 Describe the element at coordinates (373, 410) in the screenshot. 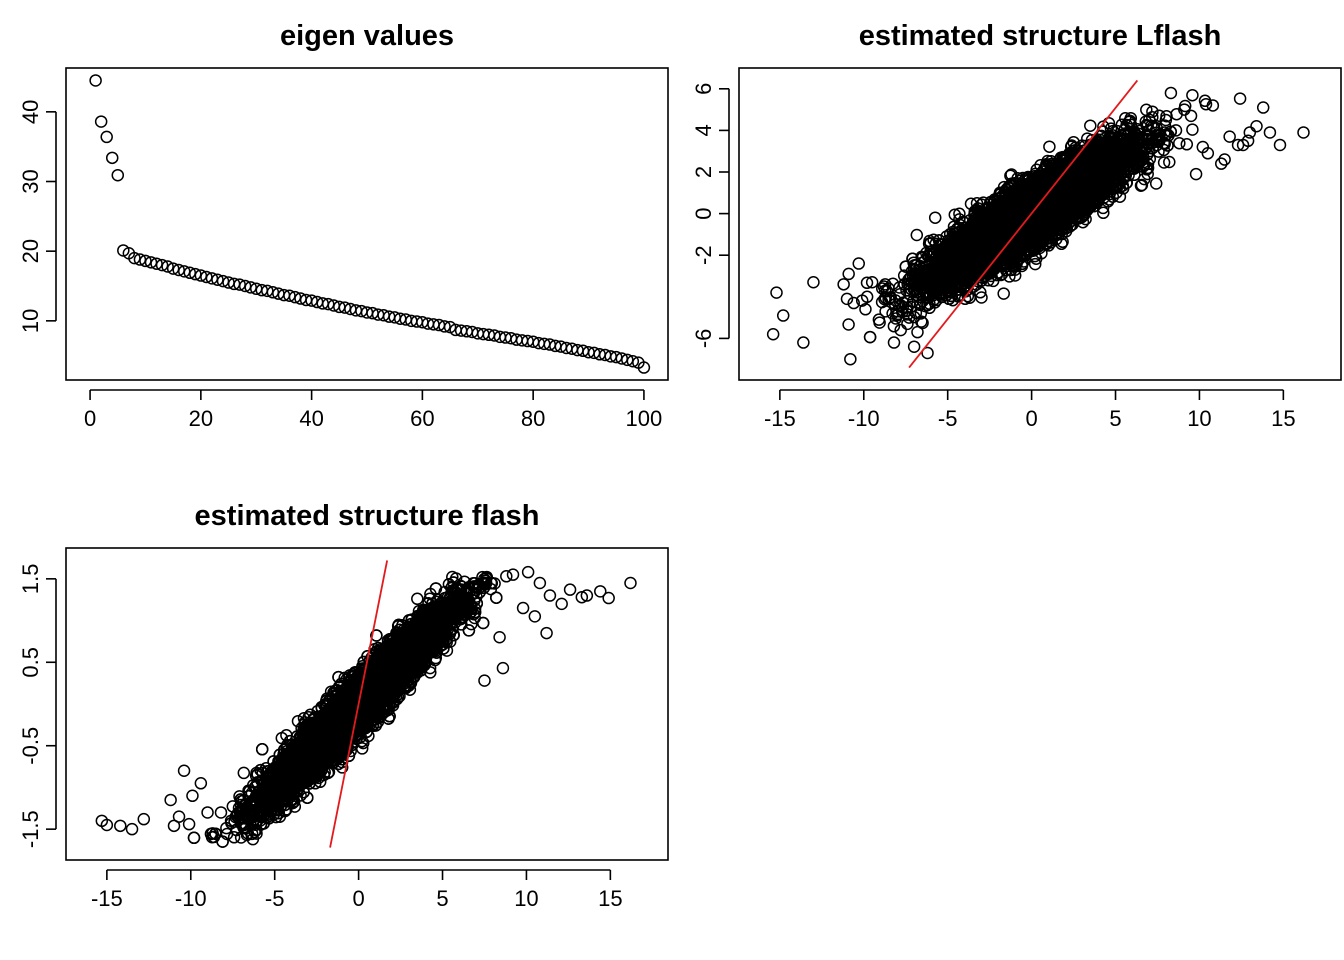

I see `x-axis: 0 20 40 60 80 100` at that location.